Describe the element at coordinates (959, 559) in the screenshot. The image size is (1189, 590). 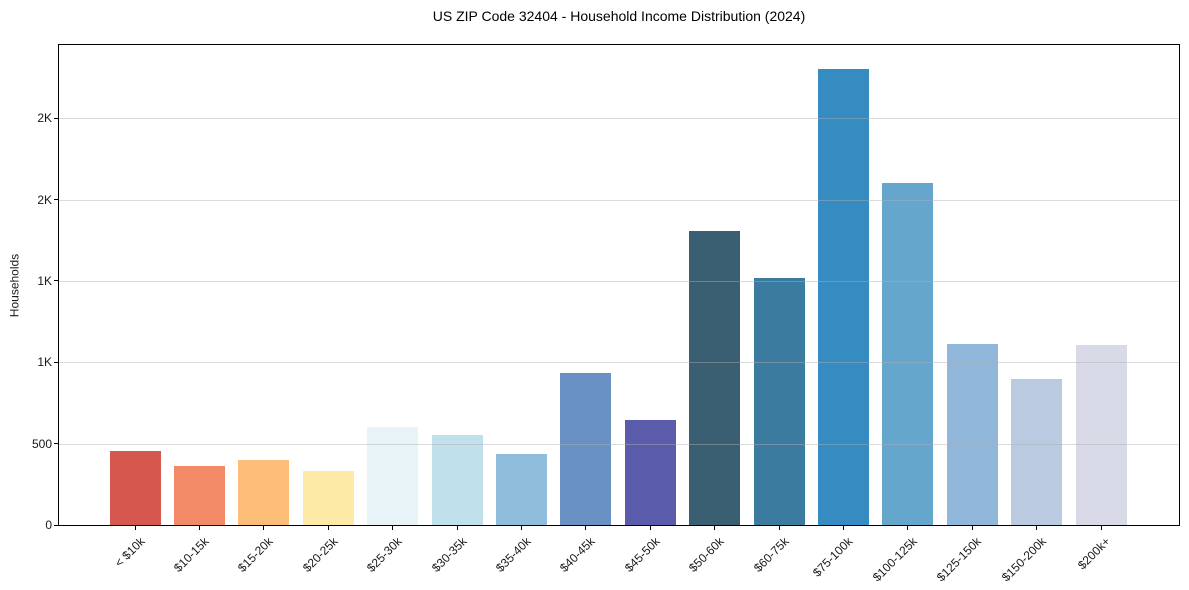
I see `x-tick-label: $125-150k` at that location.